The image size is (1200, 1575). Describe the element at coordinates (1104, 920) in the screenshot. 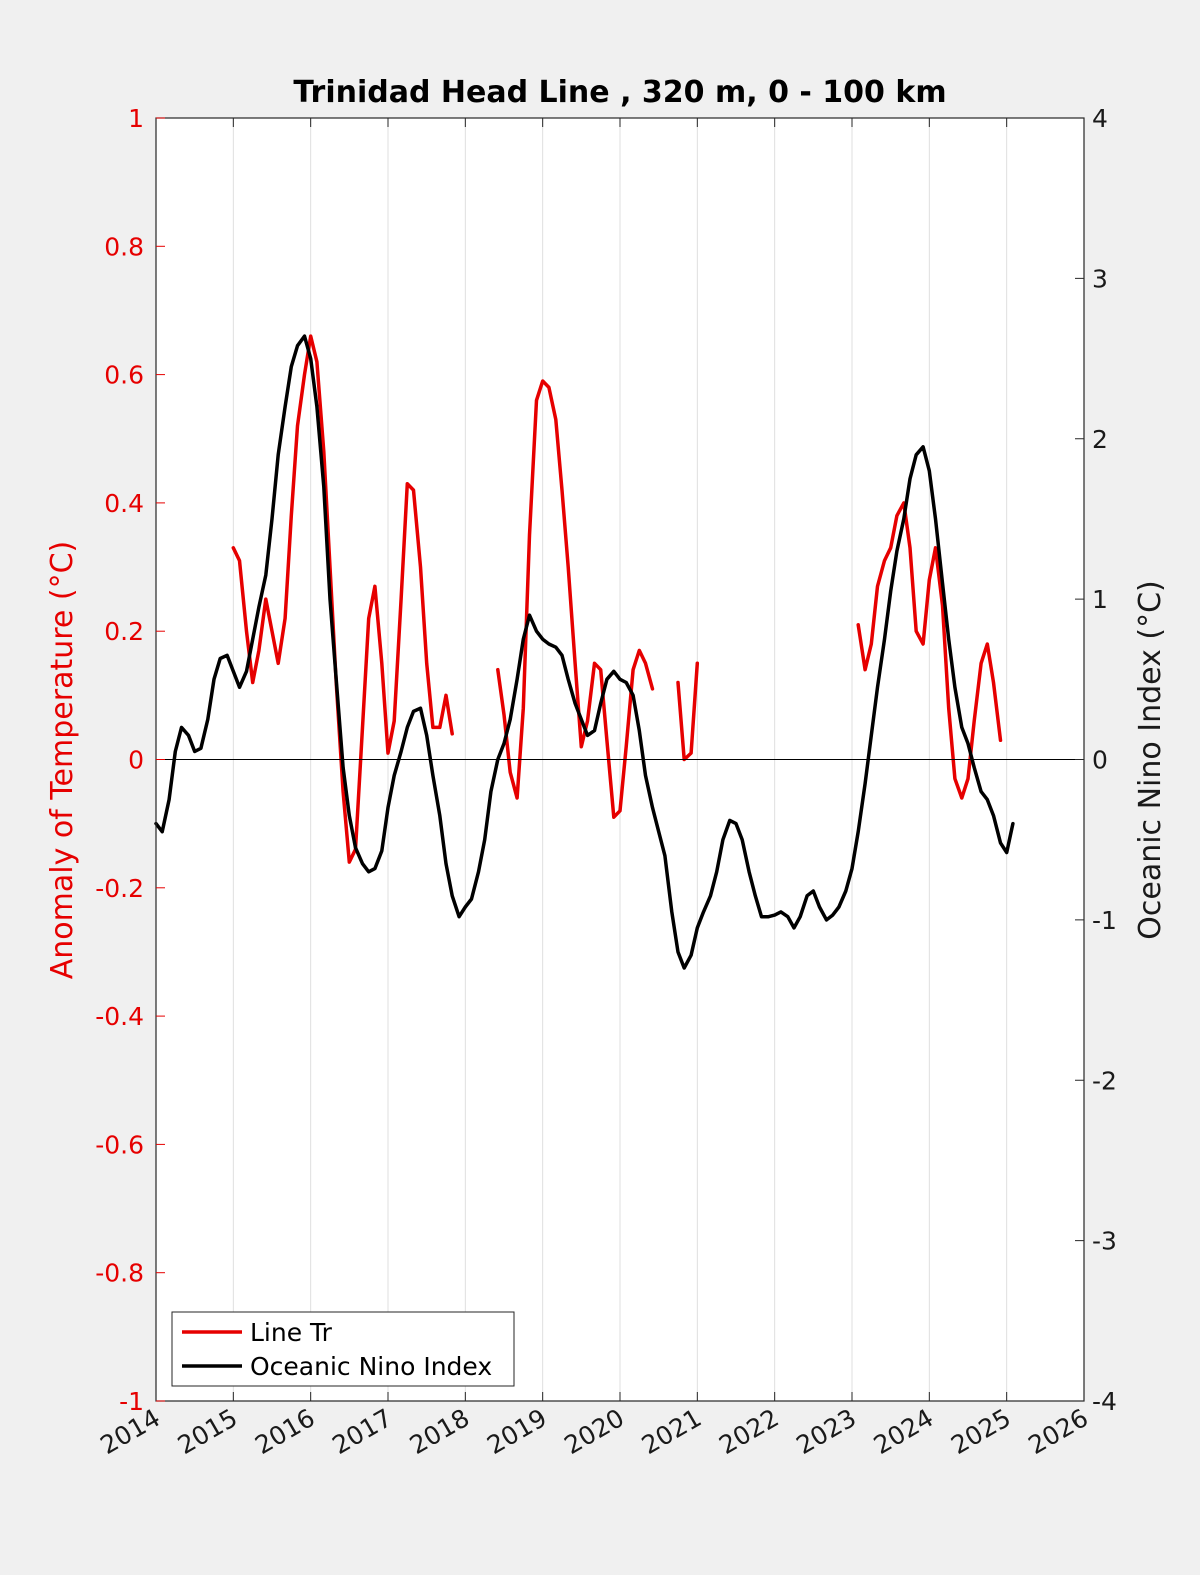

I see `right-y-tick-label: -1` at that location.